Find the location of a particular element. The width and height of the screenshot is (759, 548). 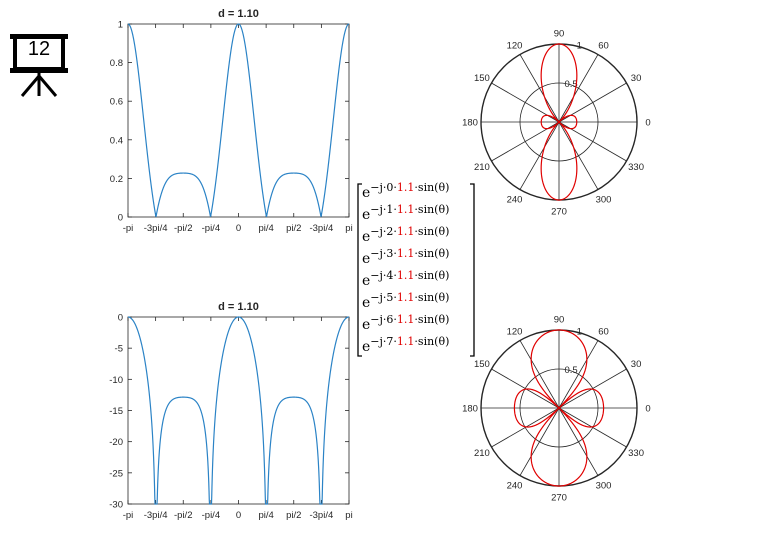

exponent-index: −j·7· is located at coordinates (383, 341).